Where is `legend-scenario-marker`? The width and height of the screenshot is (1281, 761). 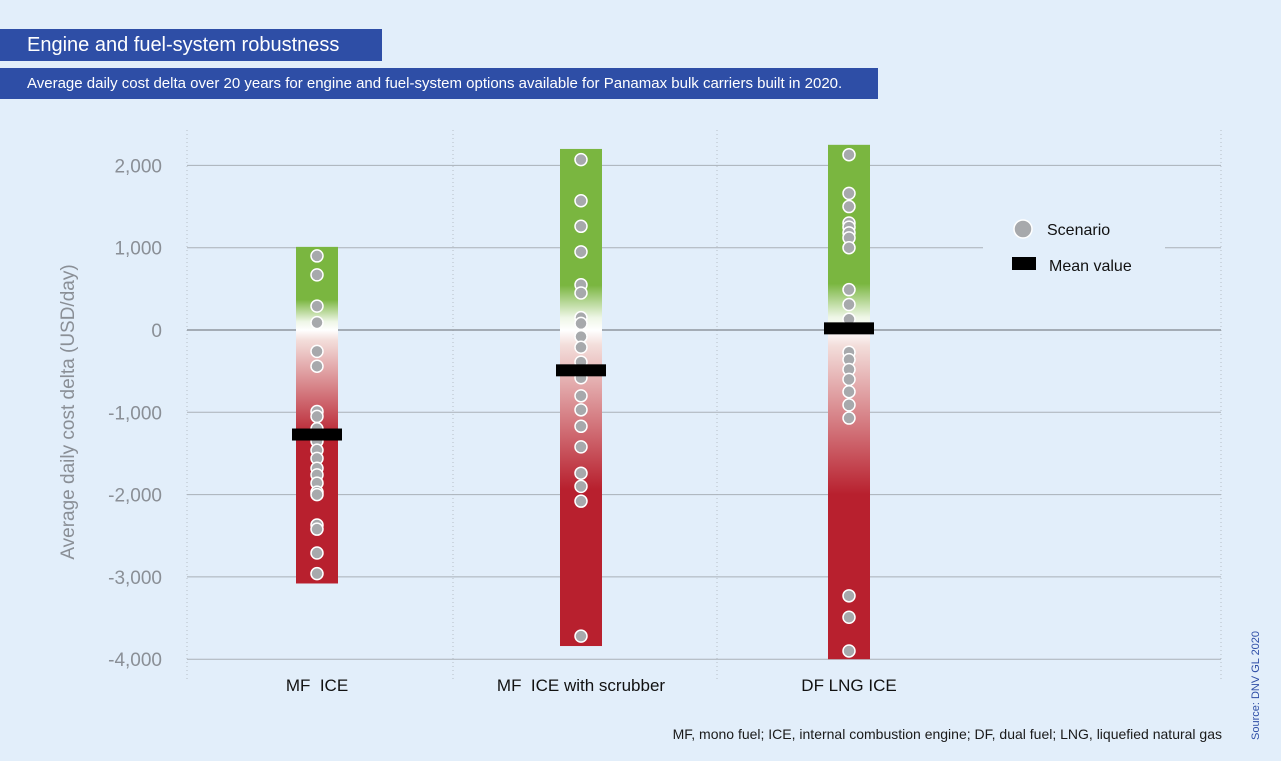
legend-scenario-marker is located at coordinates (1023, 229).